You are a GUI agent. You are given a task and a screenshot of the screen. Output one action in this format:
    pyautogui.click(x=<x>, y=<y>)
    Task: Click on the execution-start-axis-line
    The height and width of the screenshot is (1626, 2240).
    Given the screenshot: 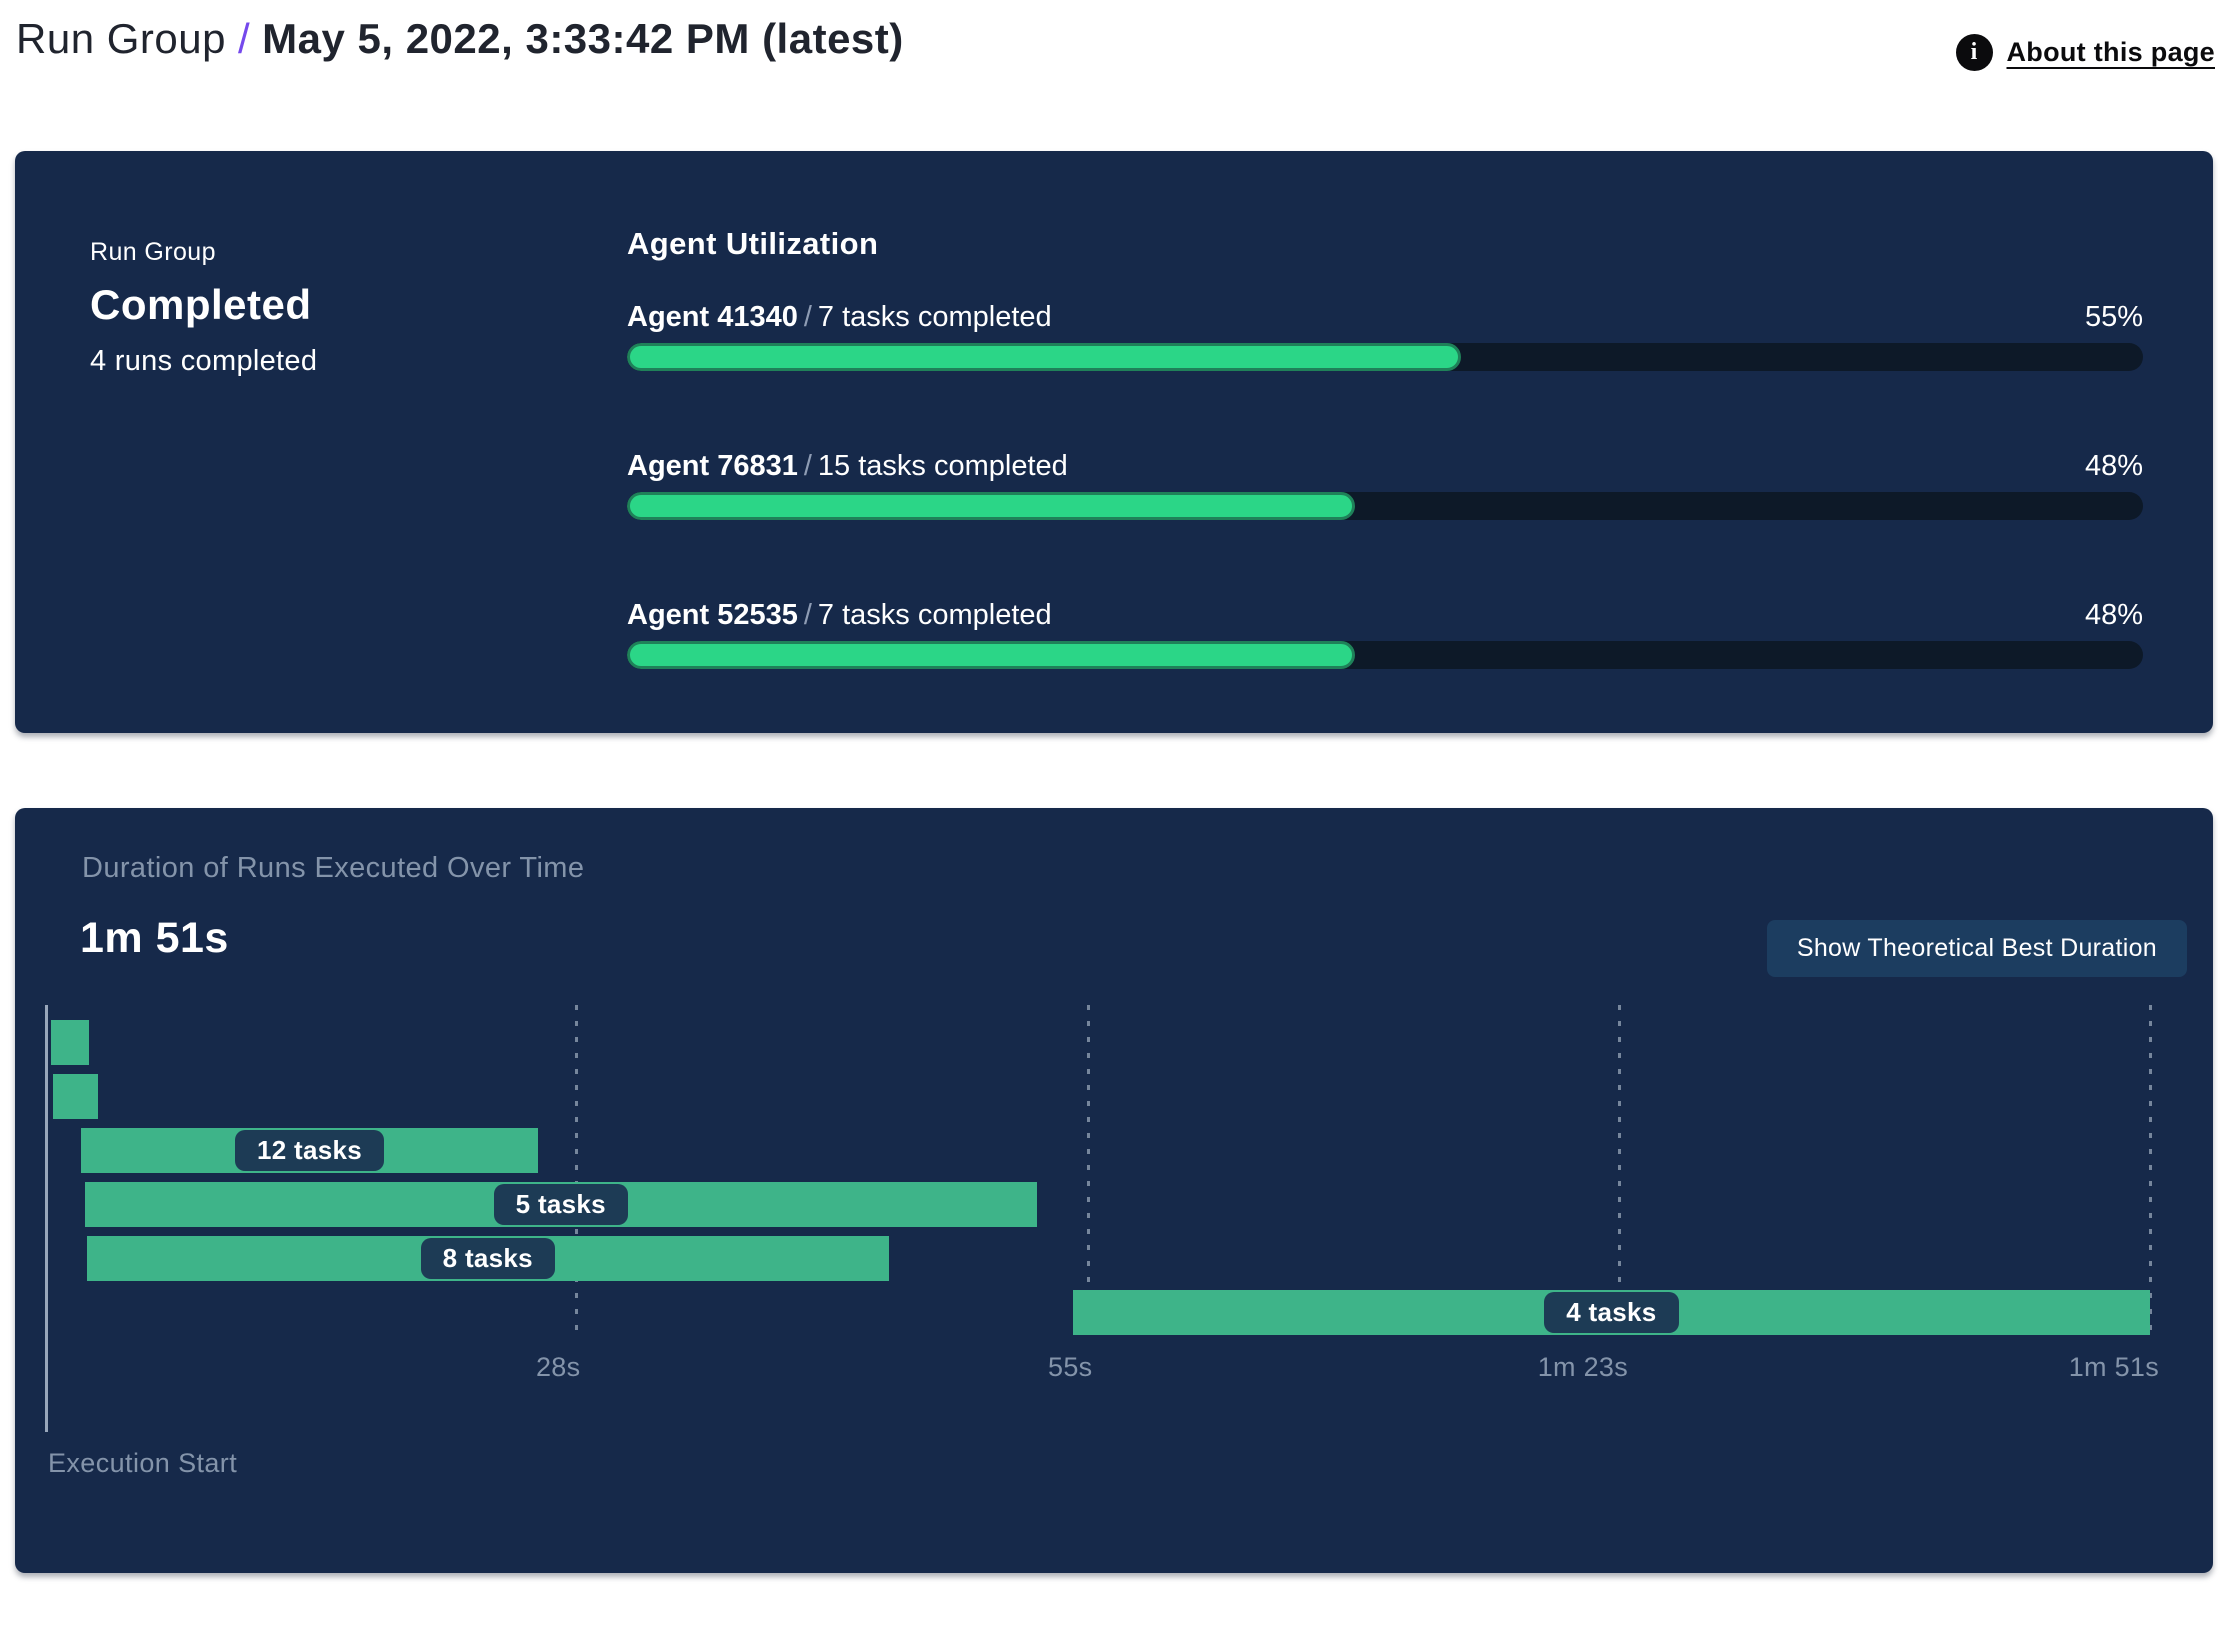 What is the action you would take?
    pyautogui.click(x=46, y=1218)
    